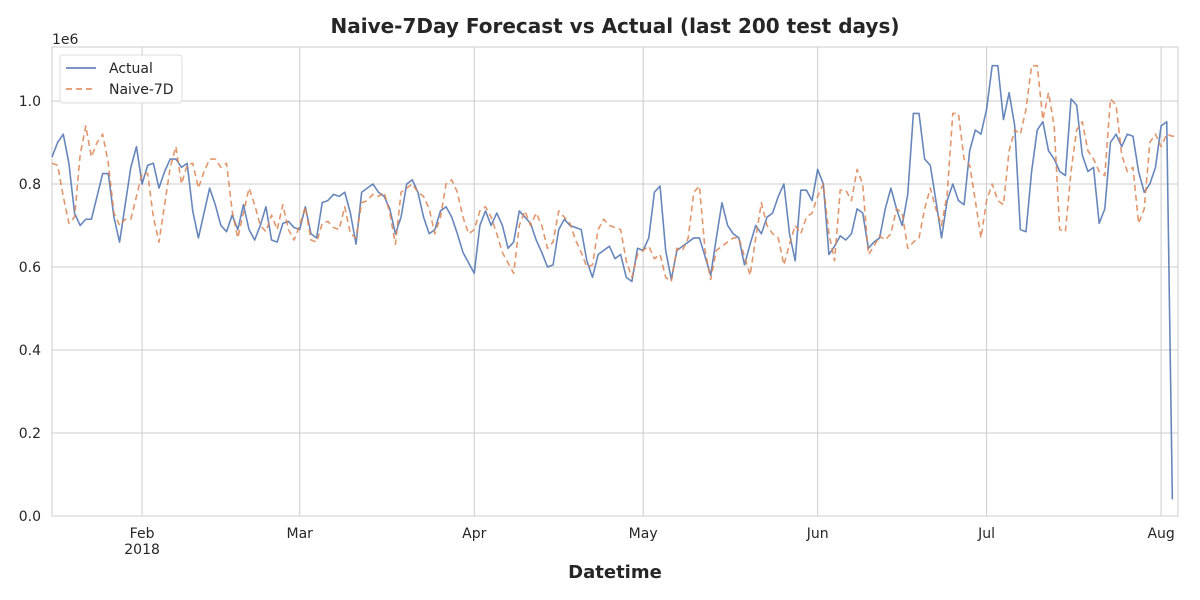 The width and height of the screenshot is (1200, 600). Describe the element at coordinates (131, 69) in the screenshot. I see `legend-label: Actual` at that location.